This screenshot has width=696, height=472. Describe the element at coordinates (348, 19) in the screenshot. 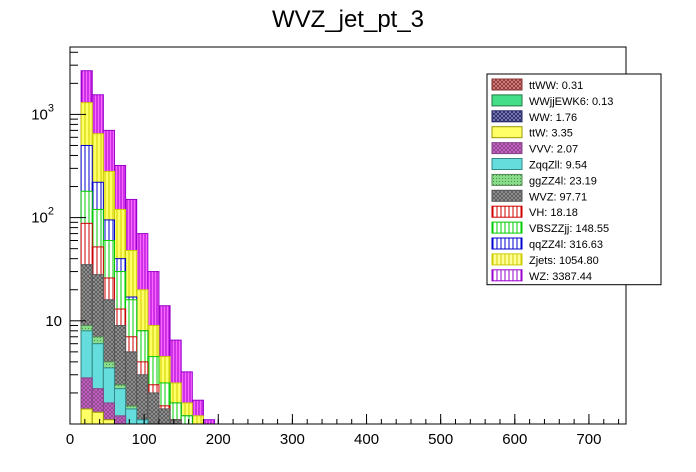

I see `chart-title: WVZ_jet_pt_3` at that location.